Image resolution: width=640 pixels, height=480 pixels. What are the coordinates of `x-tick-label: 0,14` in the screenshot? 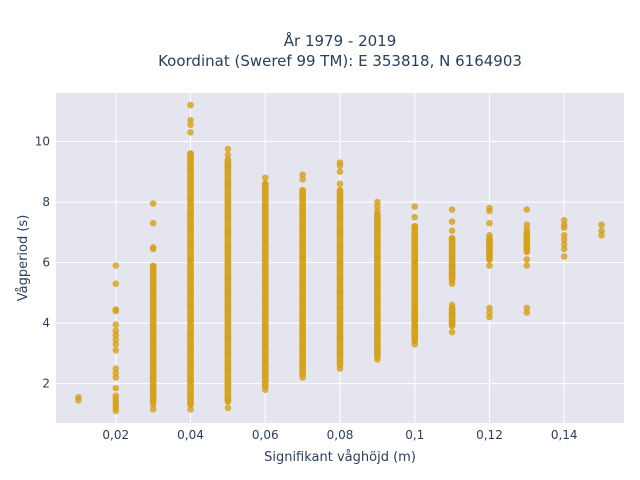 It's located at (564, 435).